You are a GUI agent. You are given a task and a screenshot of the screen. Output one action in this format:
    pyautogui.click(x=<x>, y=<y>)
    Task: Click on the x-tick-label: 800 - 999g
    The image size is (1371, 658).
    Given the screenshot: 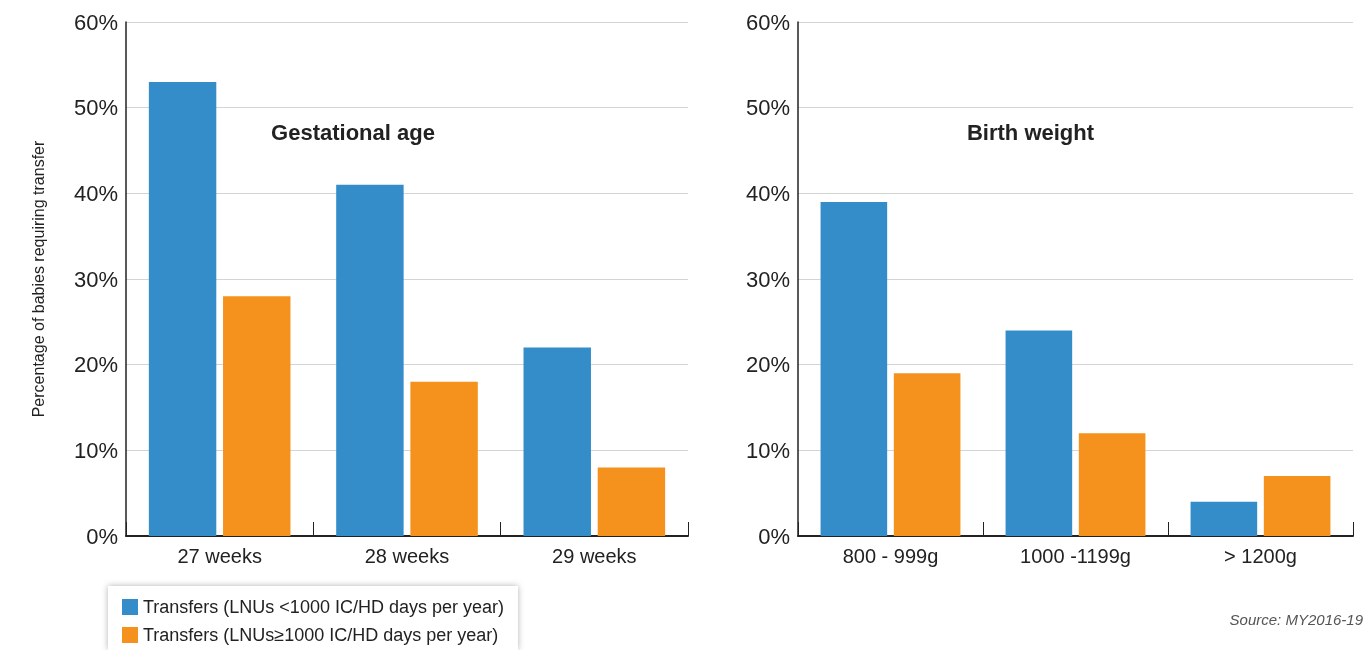 What is the action you would take?
    pyautogui.click(x=890, y=556)
    